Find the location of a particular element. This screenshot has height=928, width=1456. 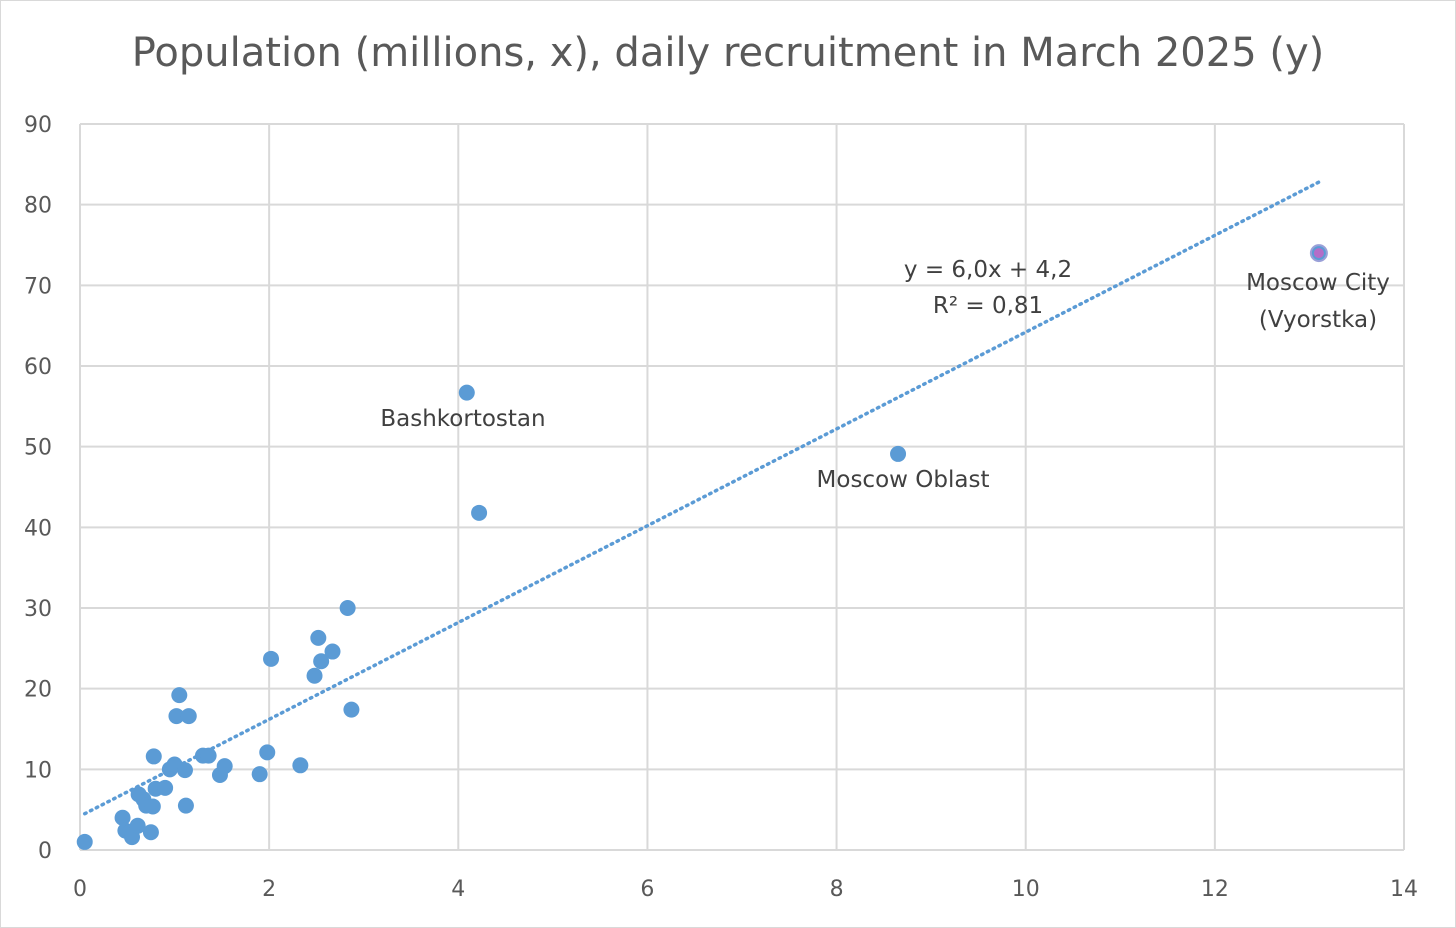

label-bashkortostan: Bashkortostan is located at coordinates (462, 419).